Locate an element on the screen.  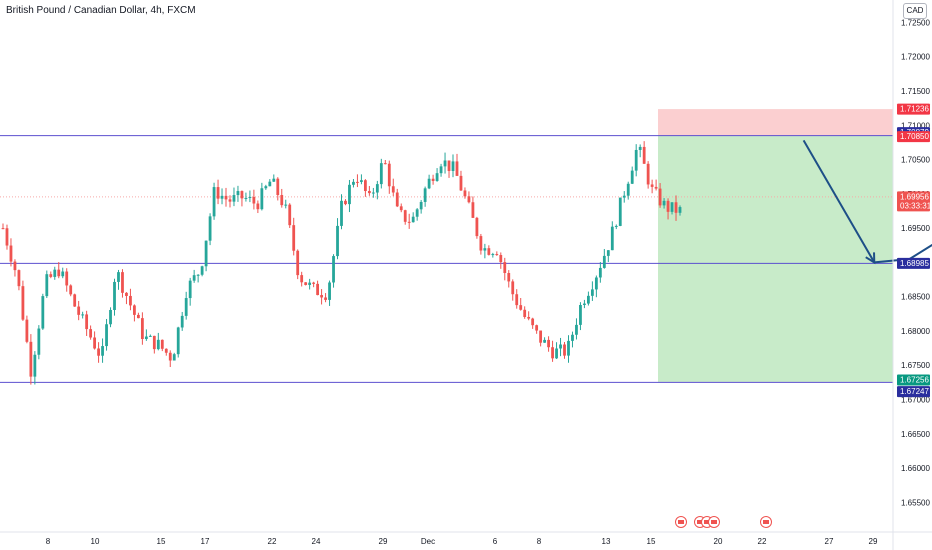
y-tick-label: 1.69500 is located at coordinates (915, 228).